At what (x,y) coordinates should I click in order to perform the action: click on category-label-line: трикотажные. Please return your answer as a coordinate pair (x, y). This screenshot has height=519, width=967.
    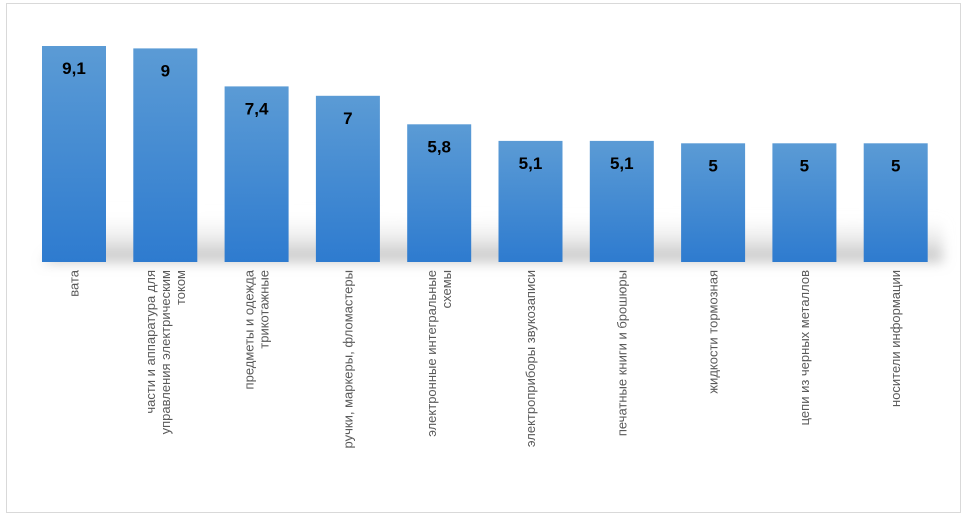
    Looking at the image, I should click on (264, 309).